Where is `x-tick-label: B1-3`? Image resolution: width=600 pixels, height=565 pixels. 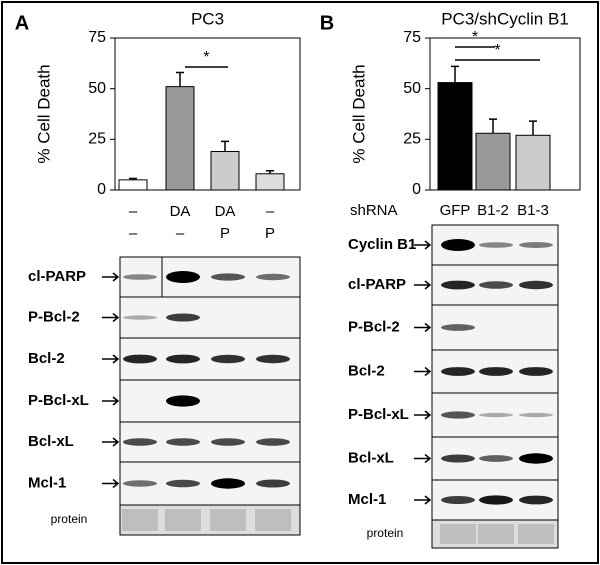 x-tick-label: B1-3 is located at coordinates (533, 210).